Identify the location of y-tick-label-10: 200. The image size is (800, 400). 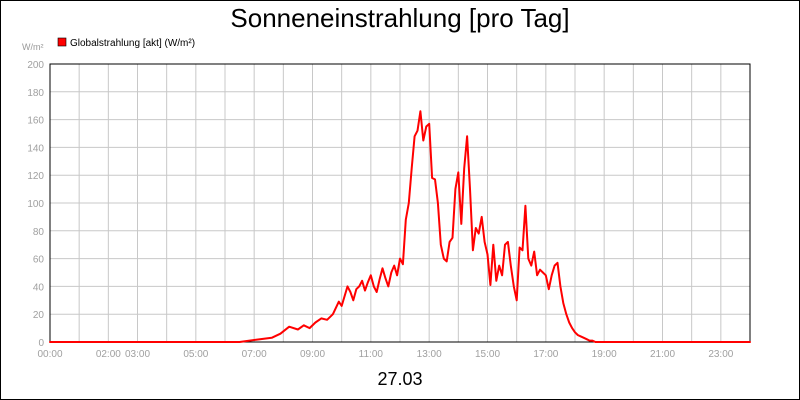
(35, 65).